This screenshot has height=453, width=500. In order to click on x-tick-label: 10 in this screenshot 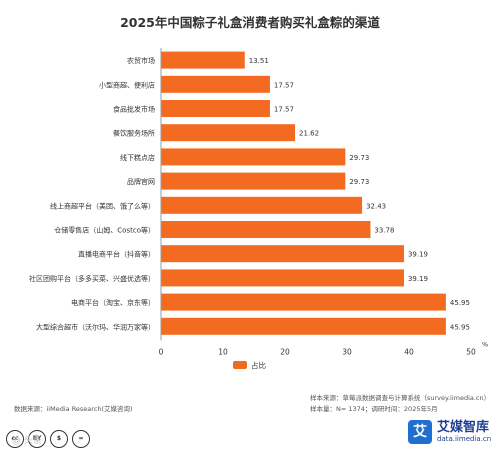, I will do `click(223, 351)`.